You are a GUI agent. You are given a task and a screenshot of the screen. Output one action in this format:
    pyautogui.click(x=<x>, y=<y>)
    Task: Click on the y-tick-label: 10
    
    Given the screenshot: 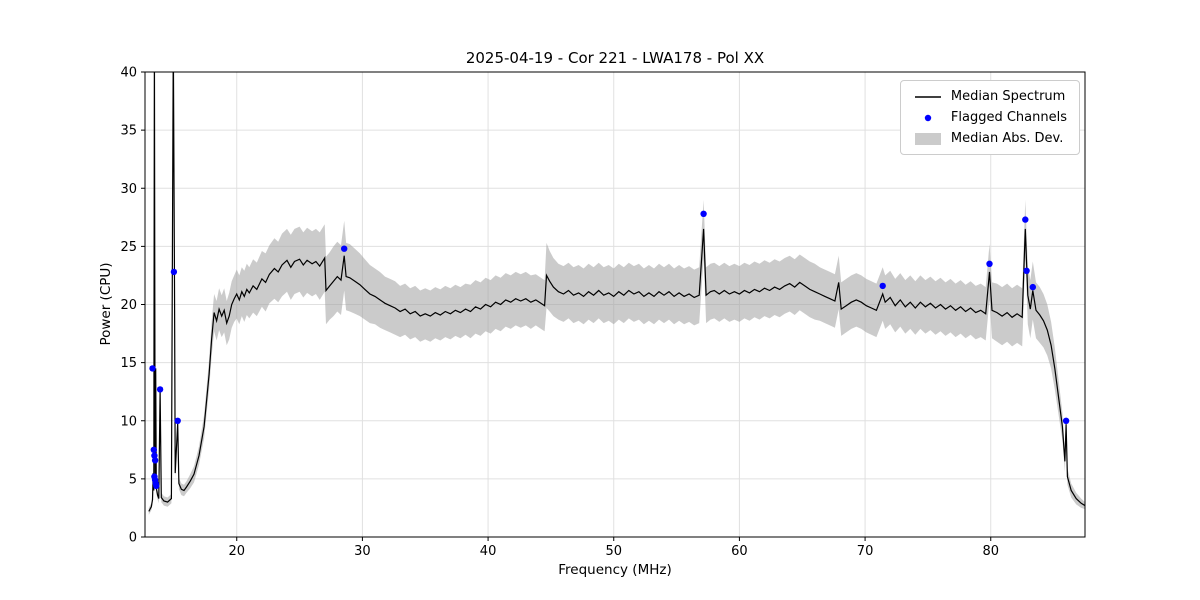 What is the action you would take?
    pyautogui.click(x=128, y=421)
    